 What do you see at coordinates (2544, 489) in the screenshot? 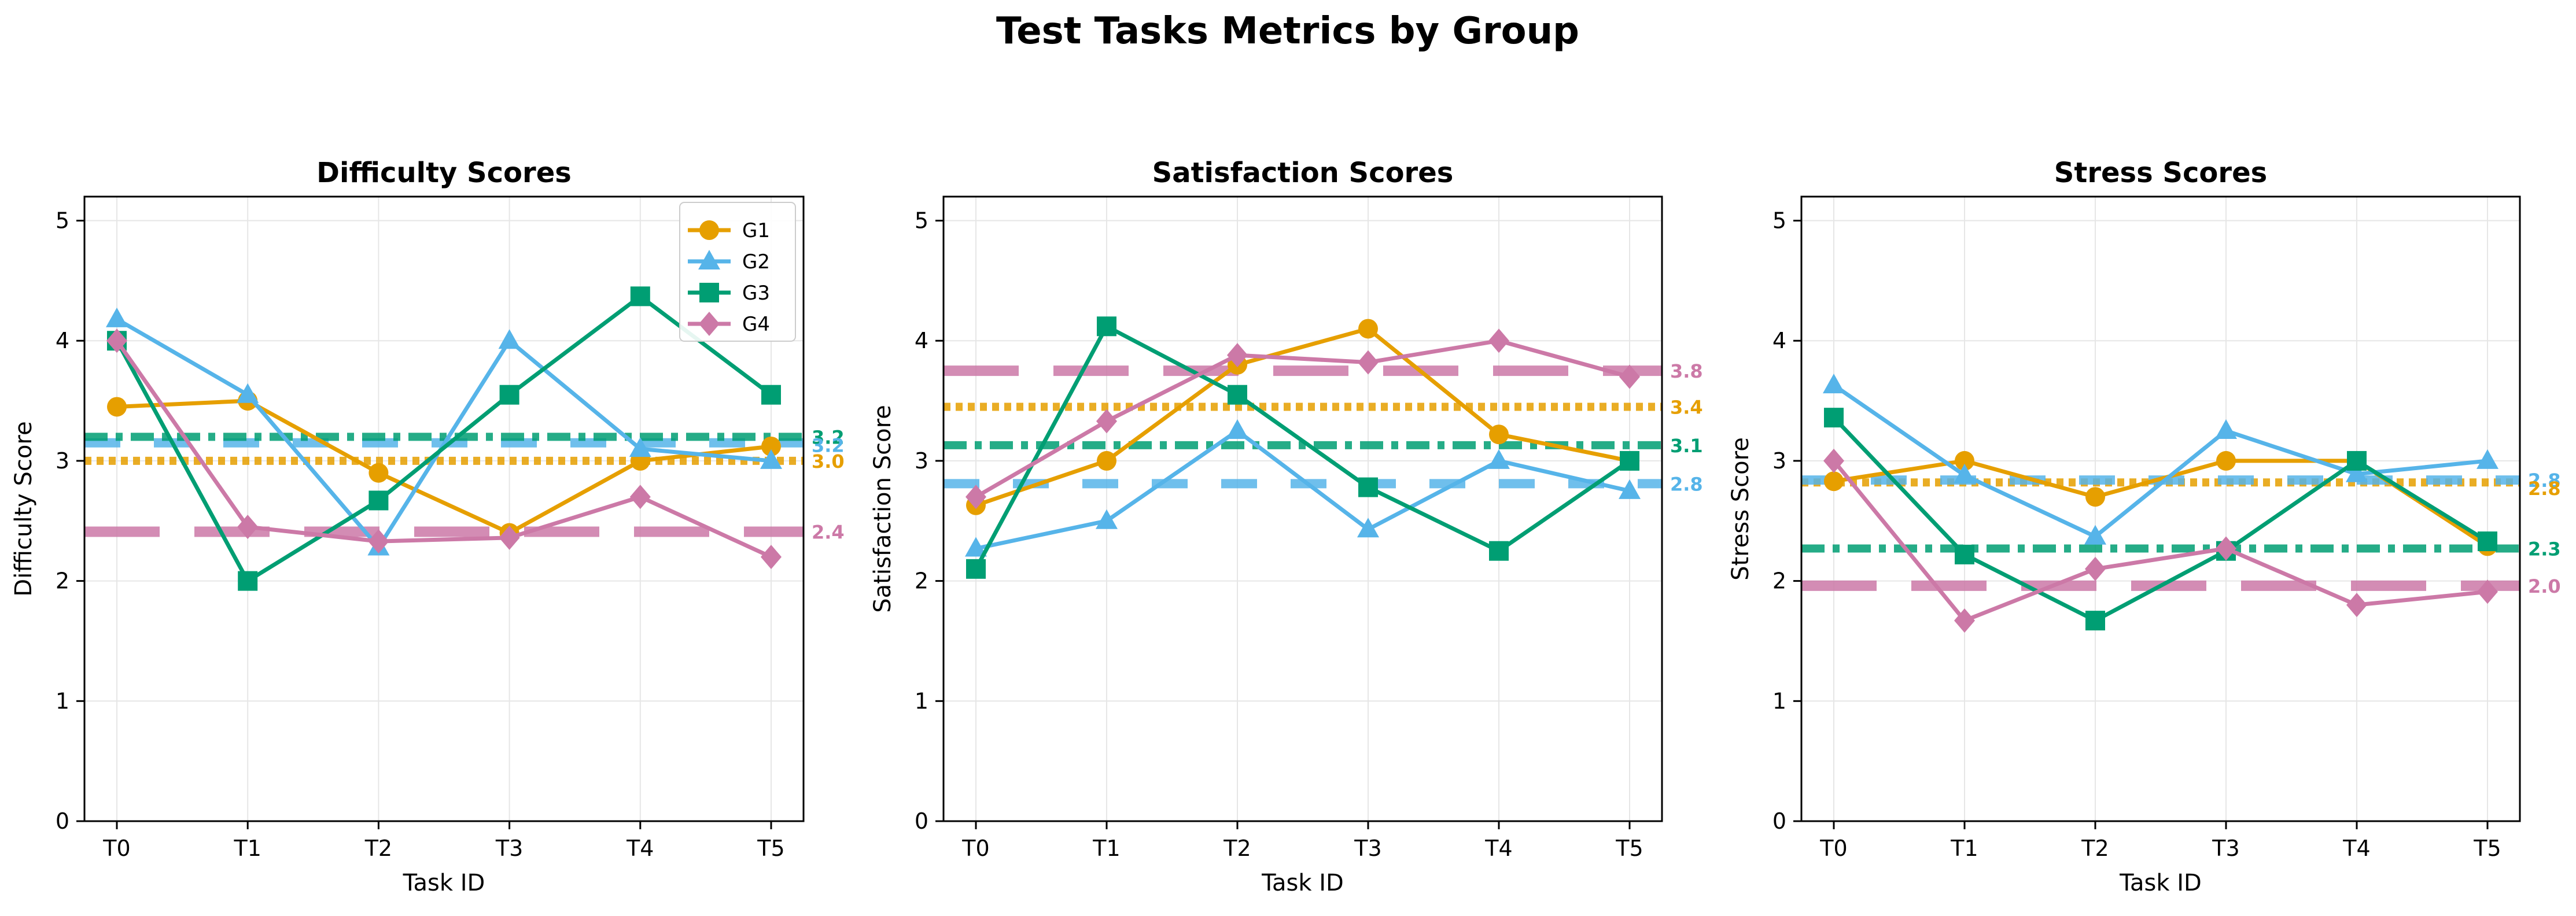
I see `mean-label-g1: 2.8` at bounding box center [2544, 489].